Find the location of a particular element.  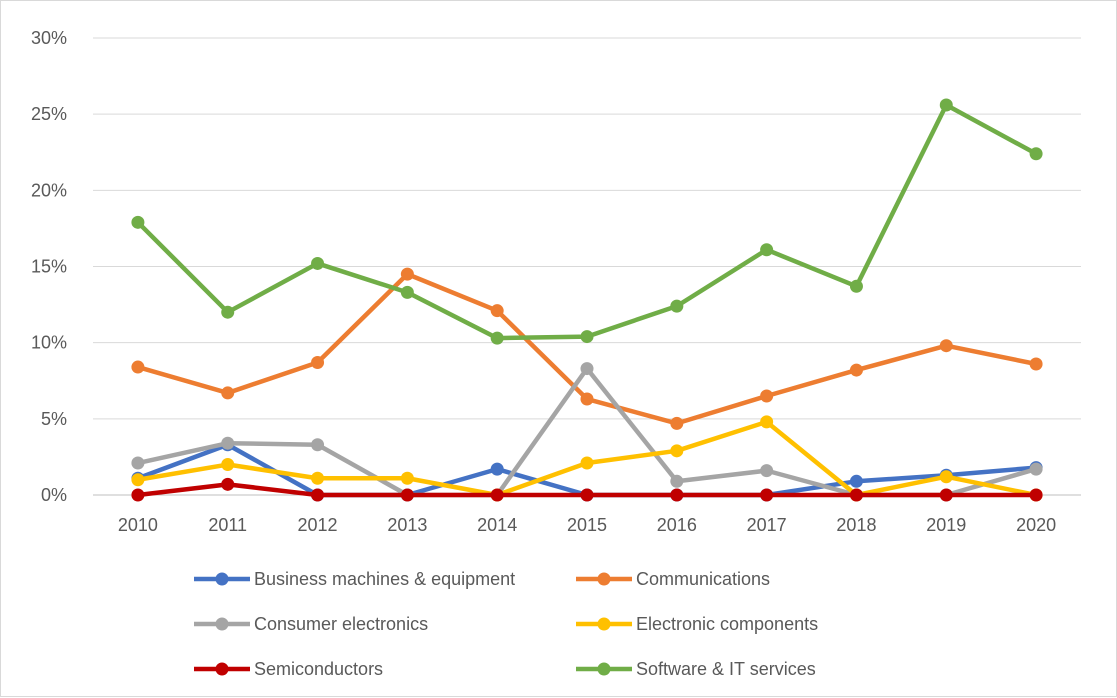

y-tick-label: 15% is located at coordinates (49, 267).